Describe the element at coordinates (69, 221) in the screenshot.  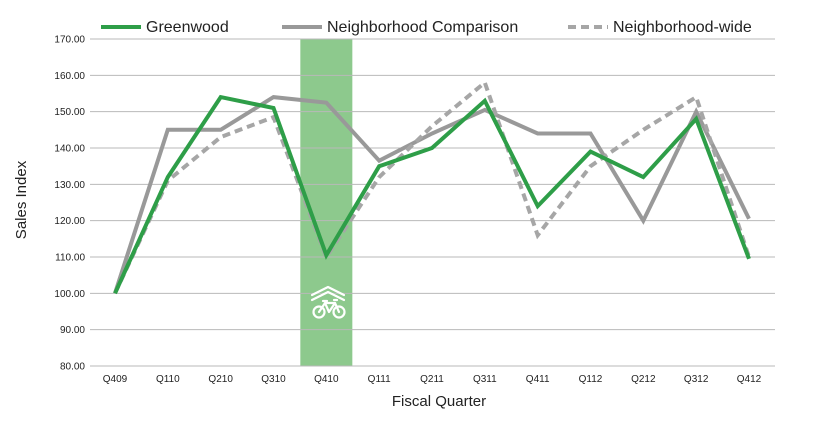
I see `y-tick-label: 120.00` at that location.